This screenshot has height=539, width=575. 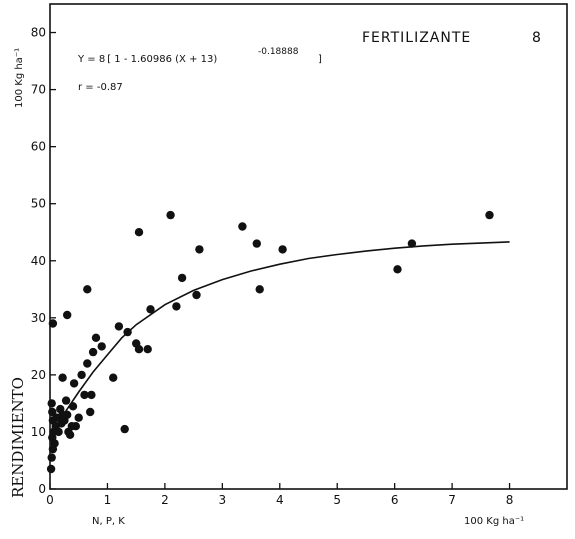 What do you see at coordinates (108, 521) in the screenshot?
I see `x-axis-label: N, P, K` at bounding box center [108, 521].